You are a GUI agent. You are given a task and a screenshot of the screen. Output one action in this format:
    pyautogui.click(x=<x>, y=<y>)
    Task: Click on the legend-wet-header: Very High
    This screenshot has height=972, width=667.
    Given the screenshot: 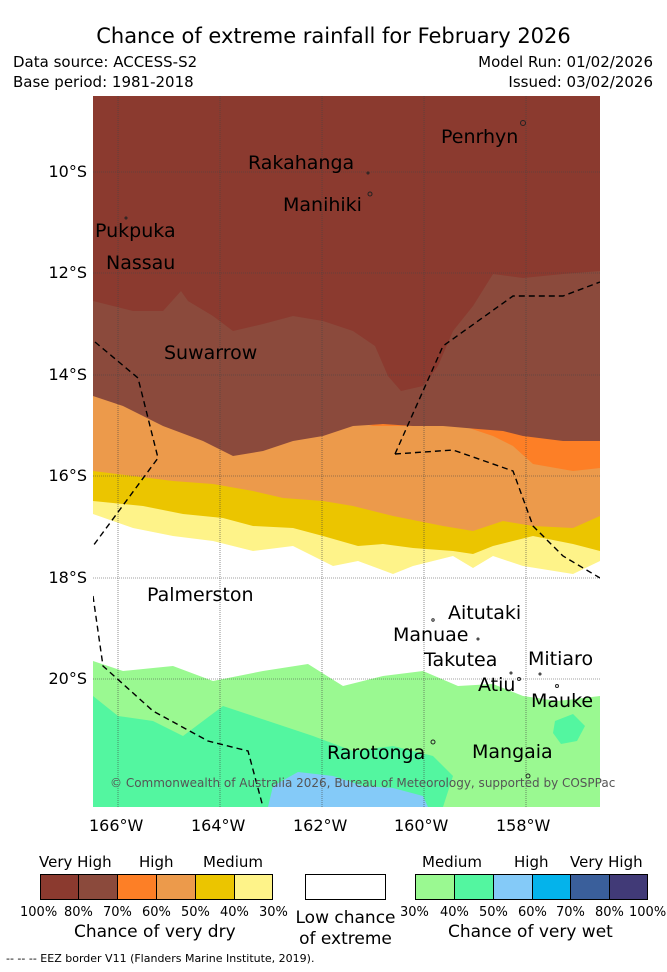 What is the action you would take?
    pyautogui.click(x=606, y=862)
    